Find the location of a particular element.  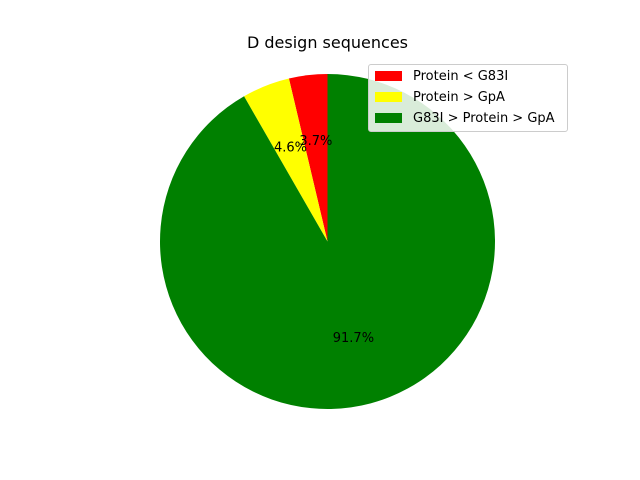

legend-item-protein-gt-gpa: Protein > GpA is located at coordinates (440, 97).